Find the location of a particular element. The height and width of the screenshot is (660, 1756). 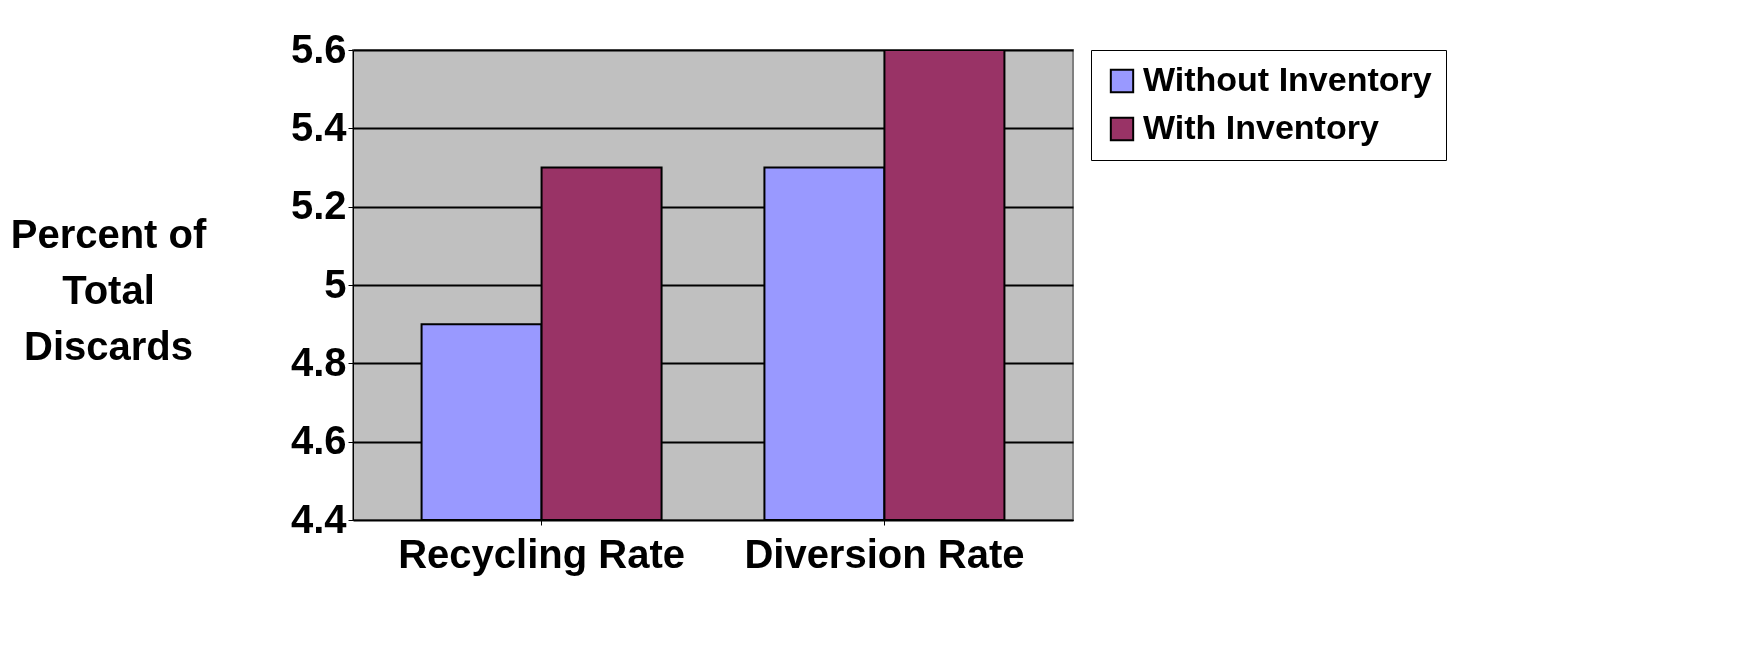

legend-label: With Inventory is located at coordinates (1261, 127).